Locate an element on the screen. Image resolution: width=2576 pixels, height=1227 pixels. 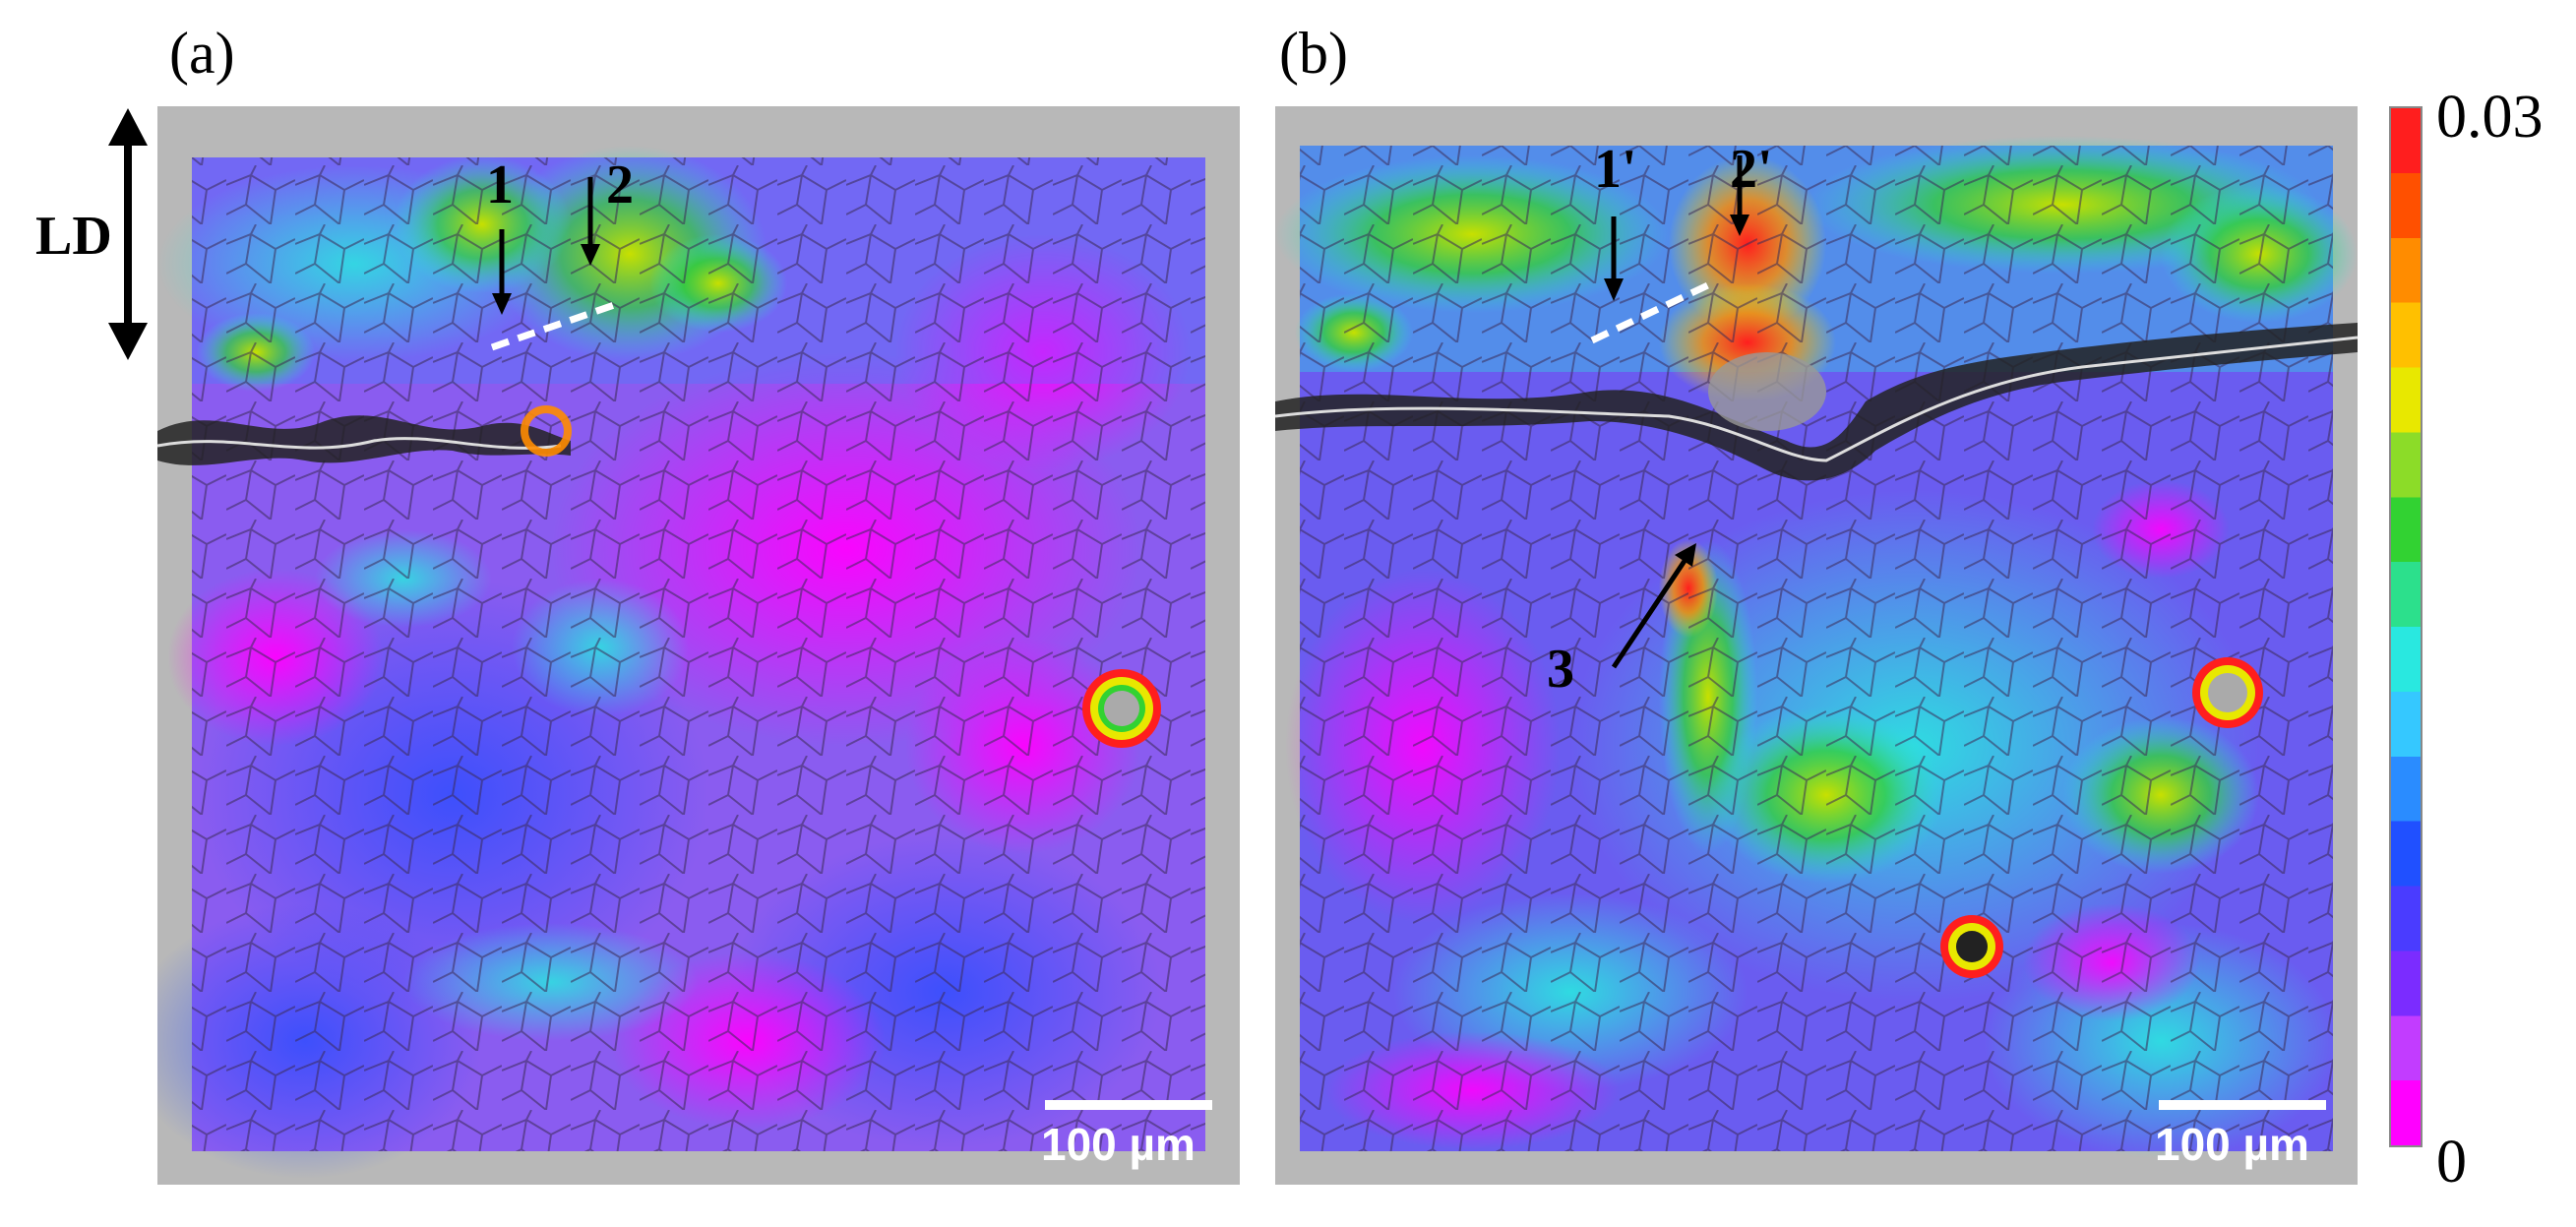
colorbar-max-label: 0.03 is located at coordinates (2490, 117).